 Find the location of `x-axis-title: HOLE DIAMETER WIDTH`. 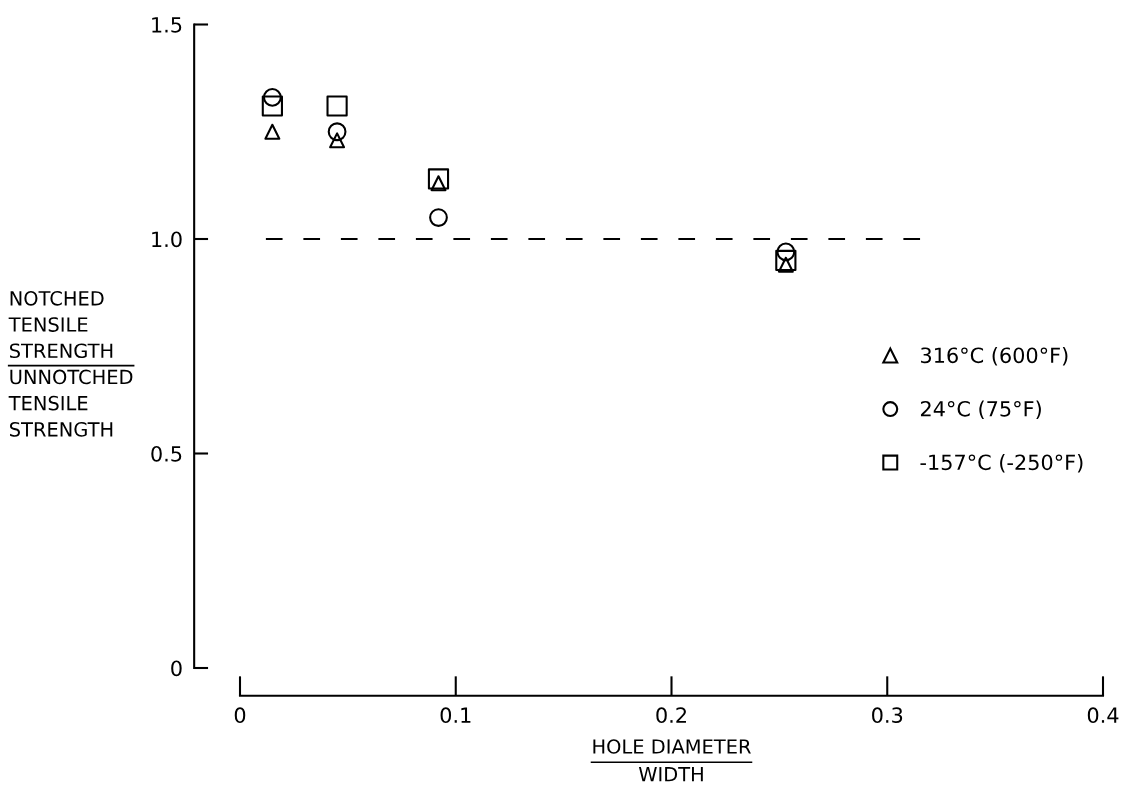

x-axis-title: HOLE DIAMETER WIDTH is located at coordinates (672, 760).